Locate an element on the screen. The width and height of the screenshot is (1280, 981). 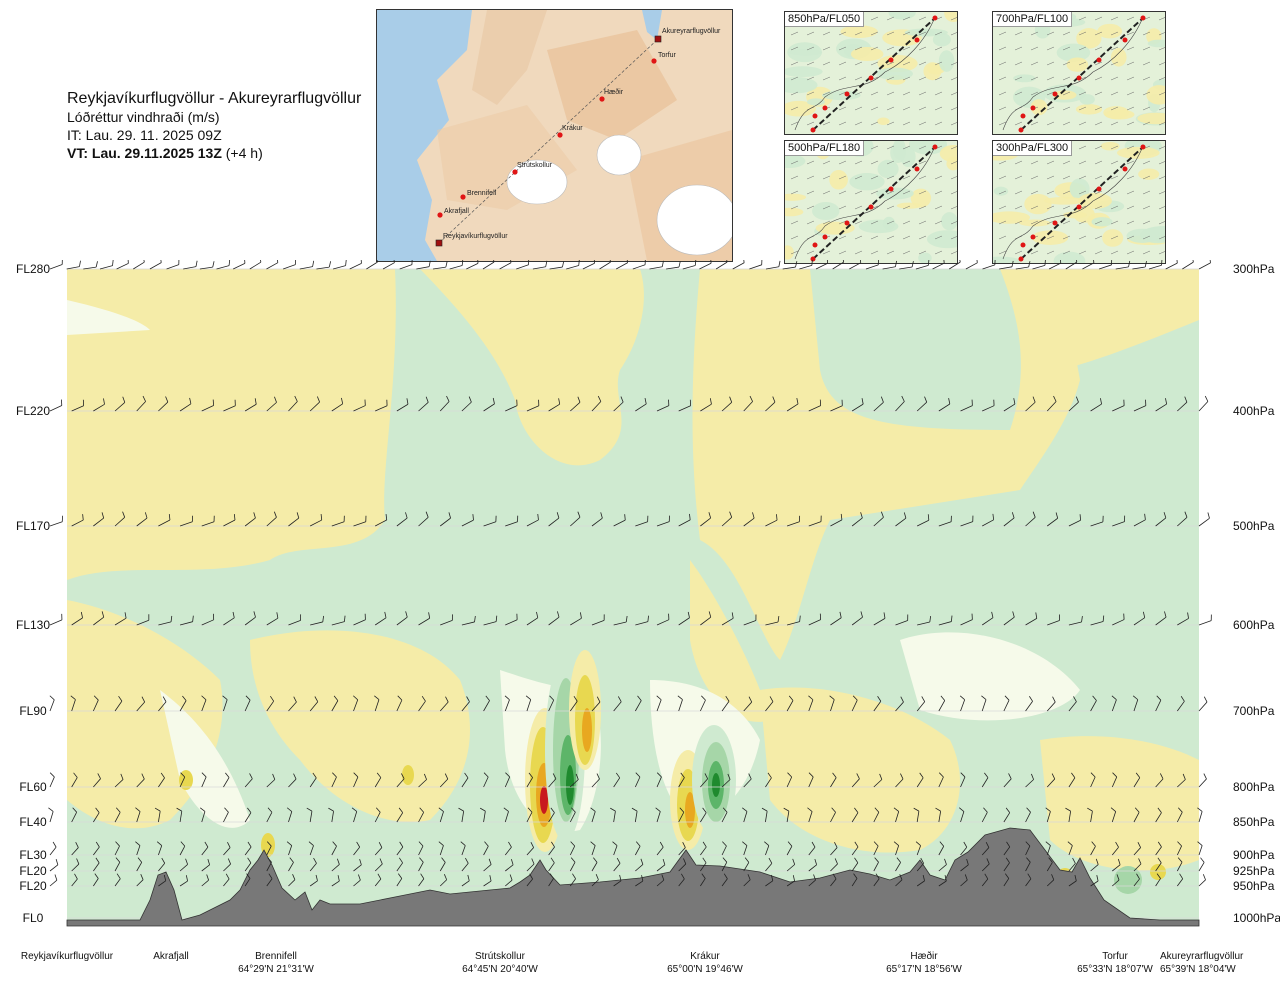
flight-level-label: FL280 is located at coordinates (33, 269).